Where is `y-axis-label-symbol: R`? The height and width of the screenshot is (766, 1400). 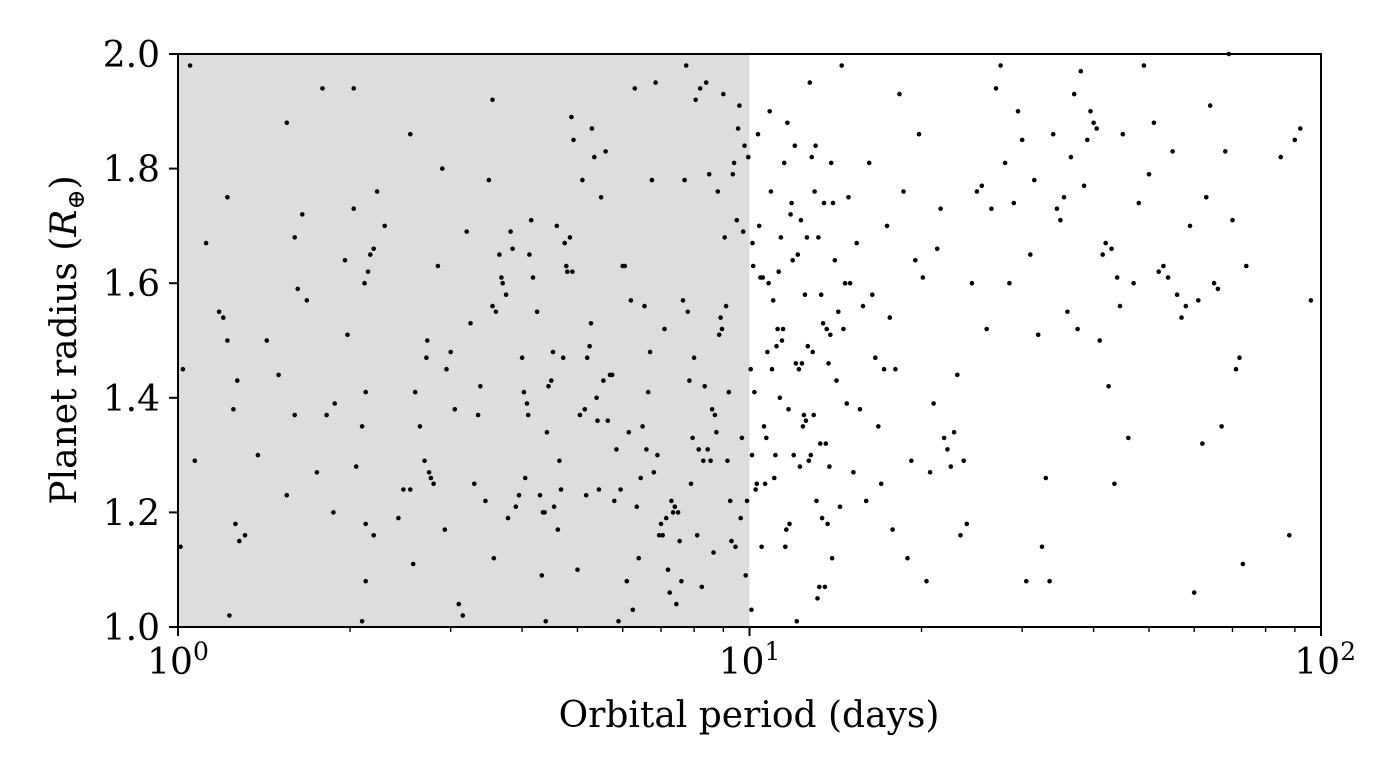 y-axis-label-symbol: R is located at coordinates (64, 224).